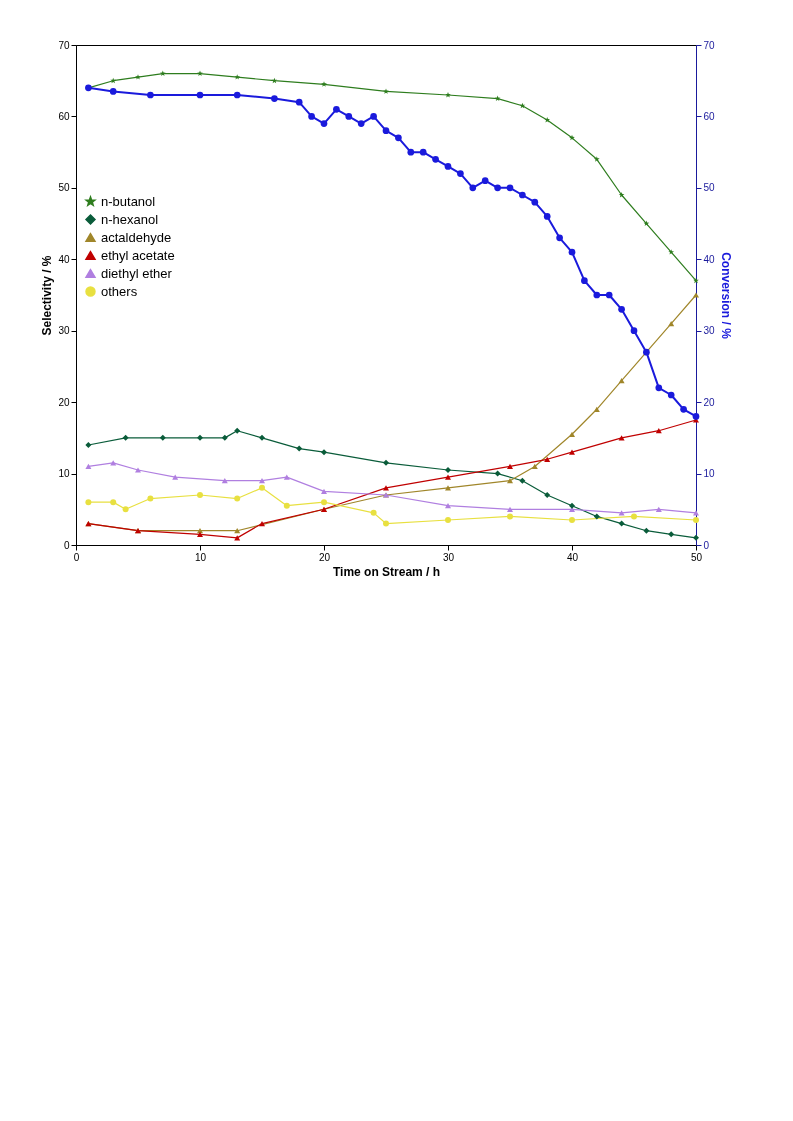  What do you see at coordinates (709, 402) in the screenshot?
I see `y2-tick-label: 20` at bounding box center [709, 402].